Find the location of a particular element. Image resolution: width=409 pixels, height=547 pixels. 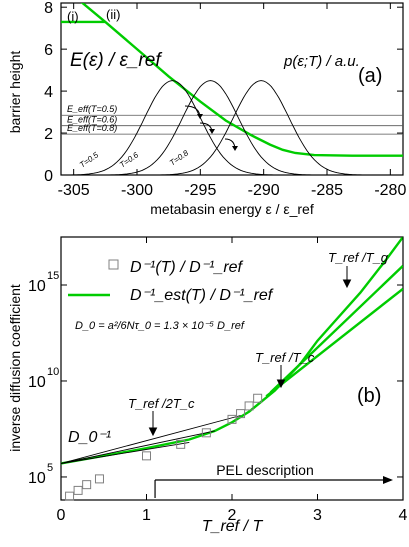

panel-a-ylabel: barrier height is located at coordinates (15, 92).